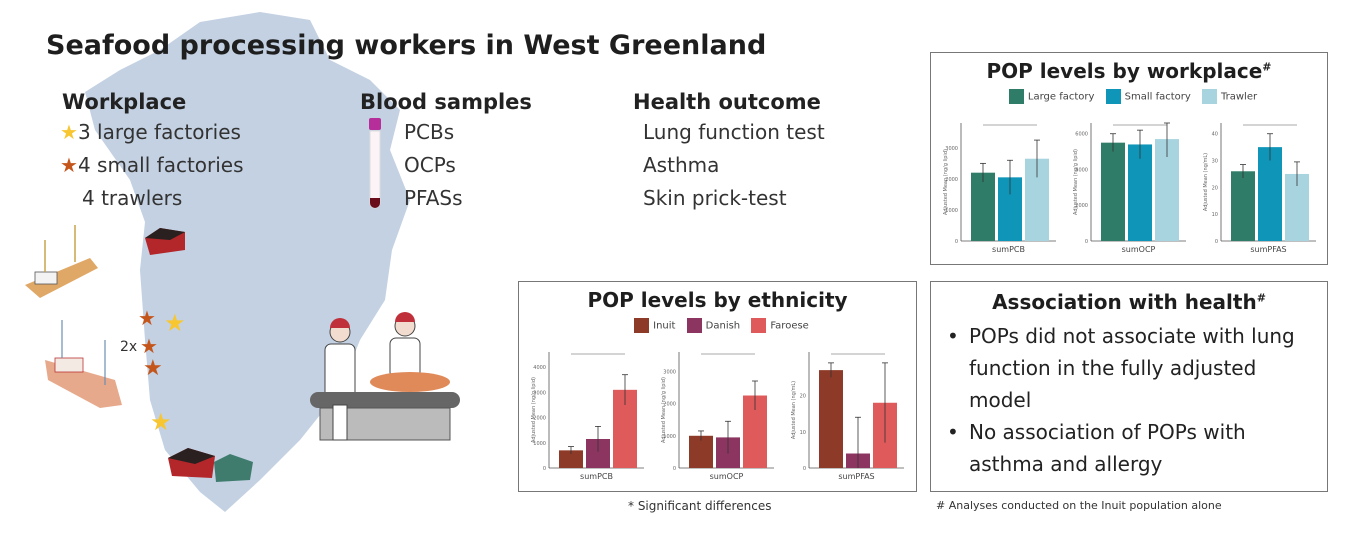 The image size is (1370, 556). I want to click on legend-label: Large factory, so click(1061, 97).